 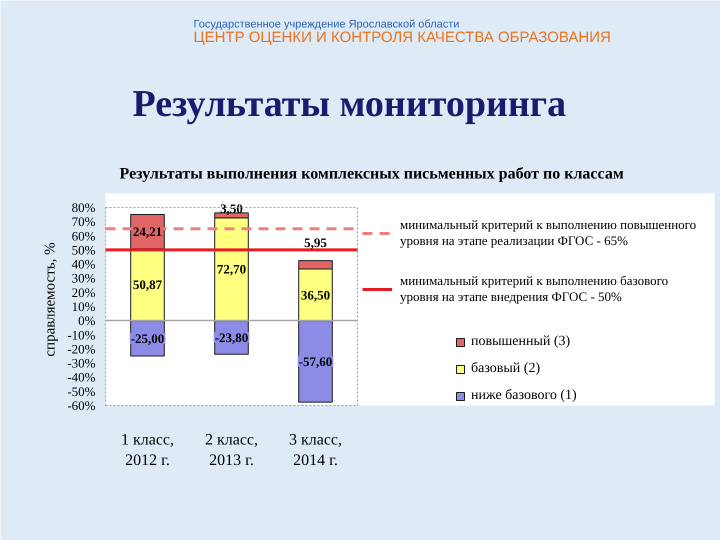 What do you see at coordinates (316, 242) in the screenshot?
I see `data-label: 5,95` at bounding box center [316, 242].